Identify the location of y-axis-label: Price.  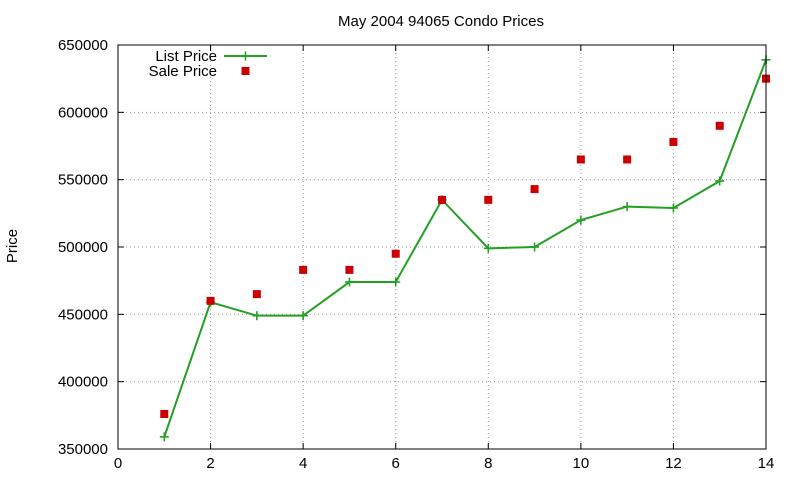
(12, 246).